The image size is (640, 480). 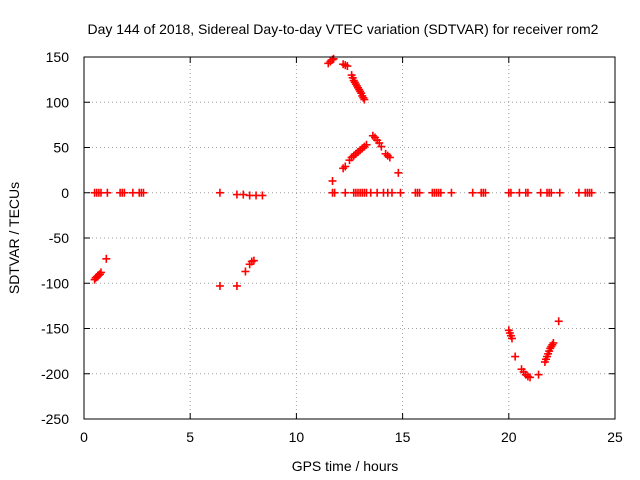 I want to click on y-tick-label: -150, so click(x=55, y=329).